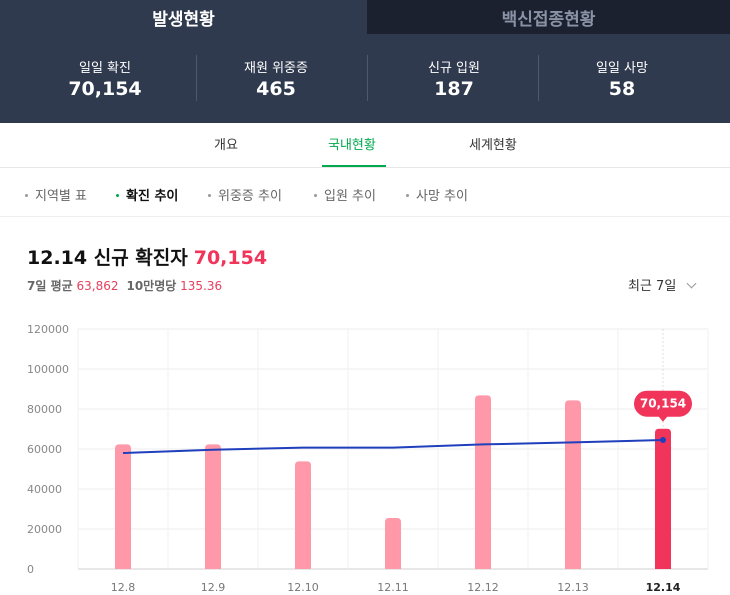  I want to click on stat-daily-deaths: 일일 사망 58, so click(622, 78).